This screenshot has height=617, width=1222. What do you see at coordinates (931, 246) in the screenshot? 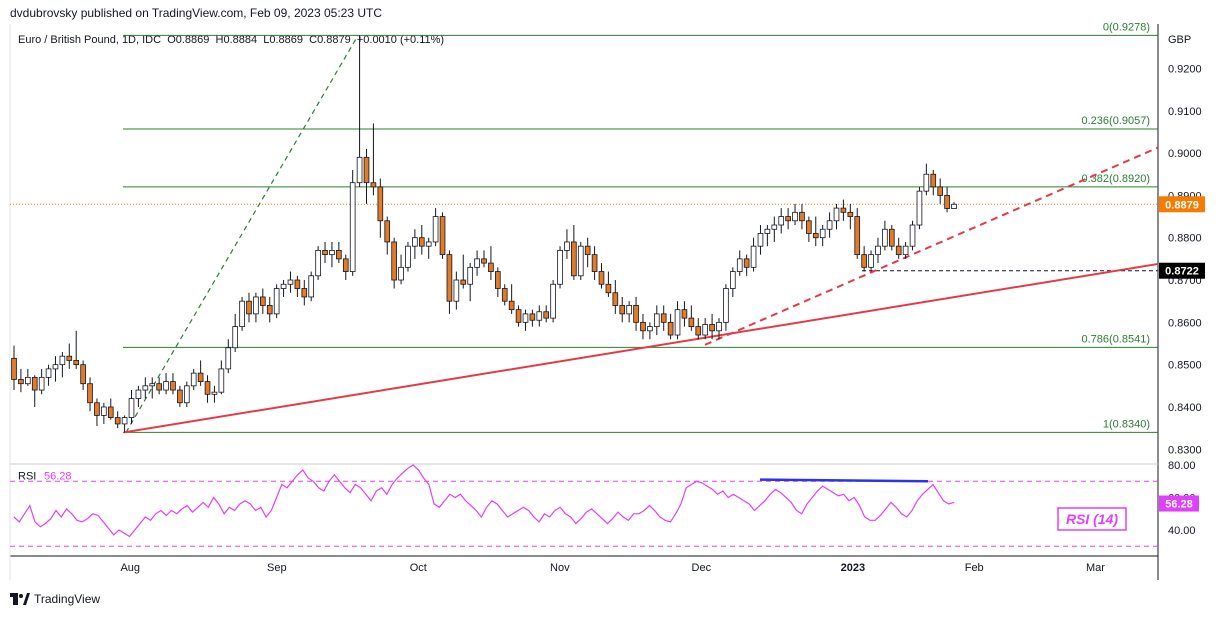
I see `rising-dashed-trendline` at bounding box center [931, 246].